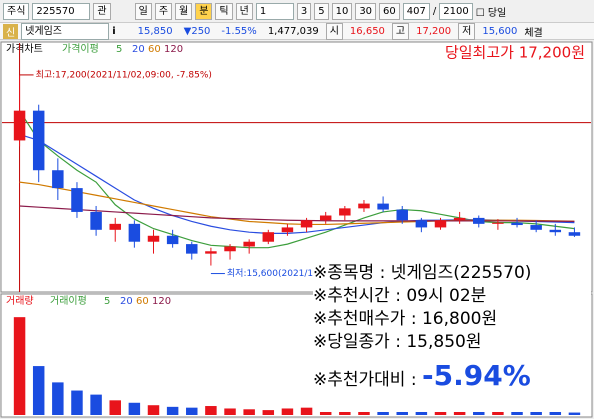 This screenshot has width=594, height=419. What do you see at coordinates (16, 11) in the screenshot?
I see `market-select: 주식` at bounding box center [16, 11].